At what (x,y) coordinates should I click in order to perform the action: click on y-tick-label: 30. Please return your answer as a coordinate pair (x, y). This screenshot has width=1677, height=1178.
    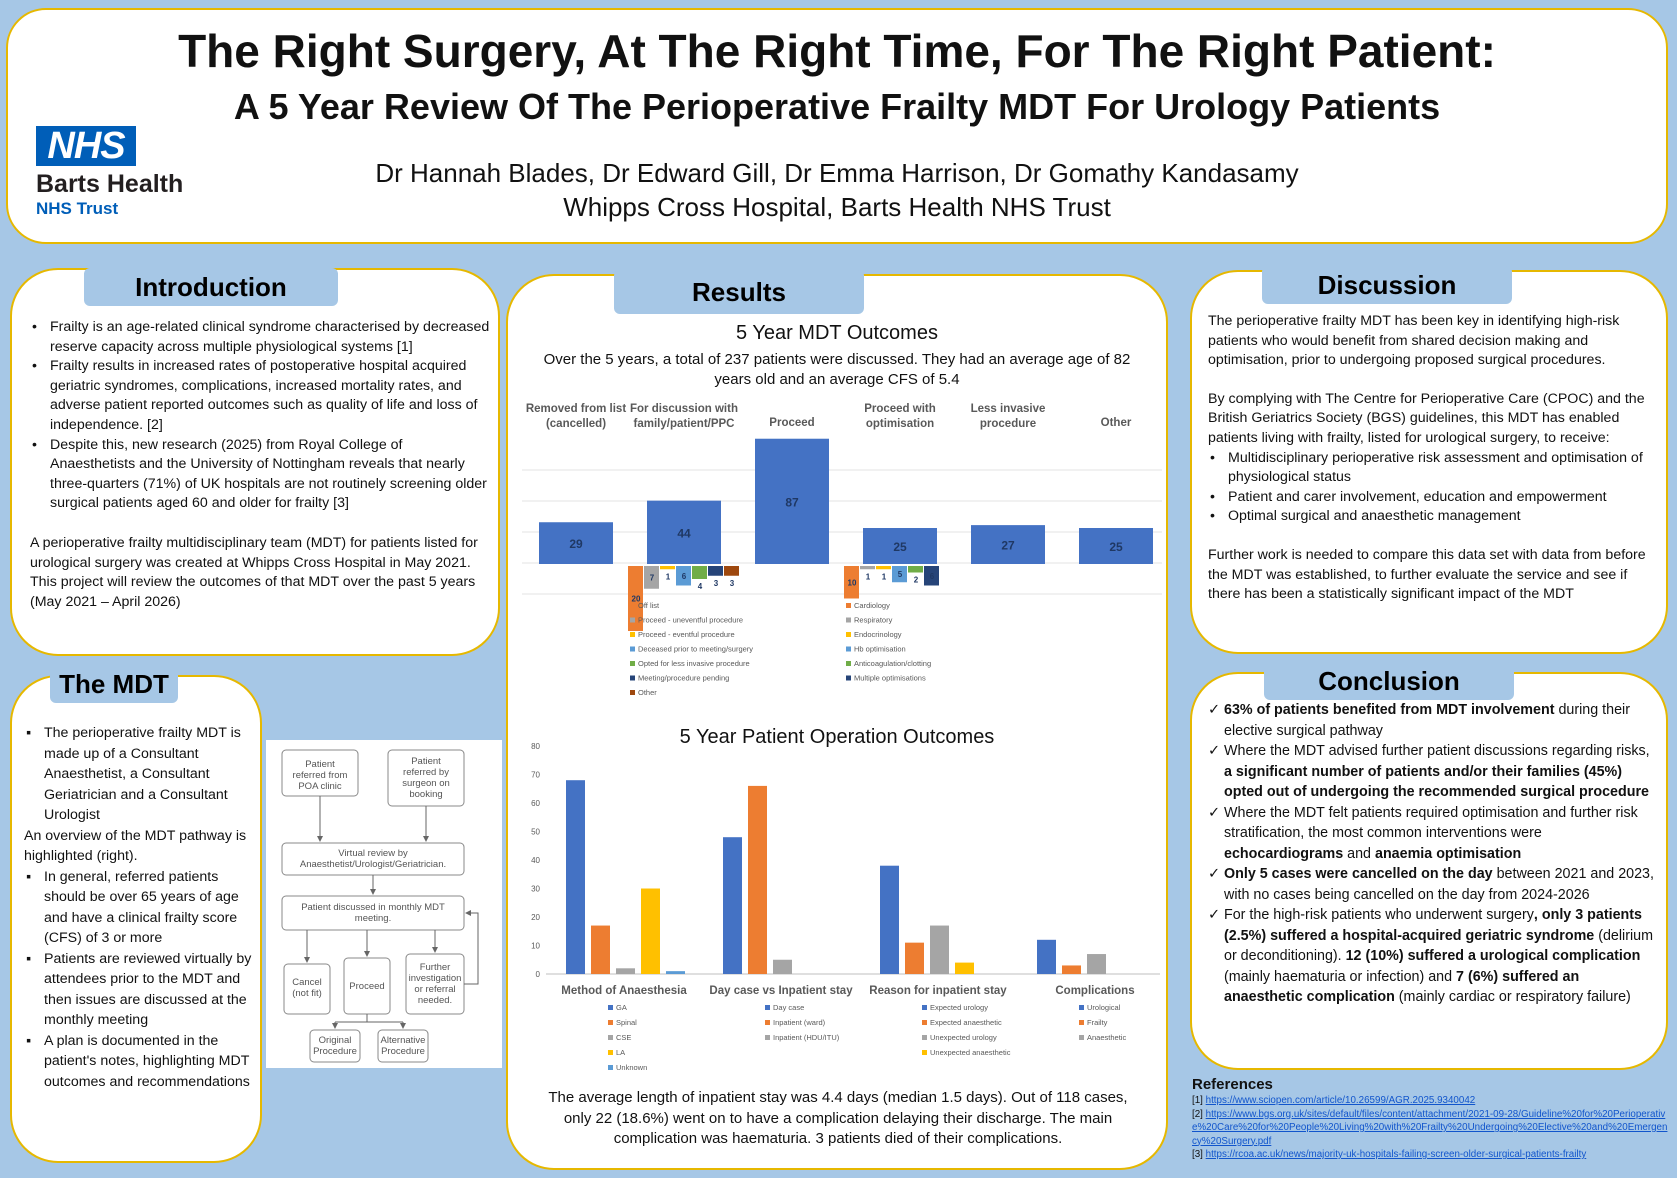
    Looking at the image, I should click on (535, 889).